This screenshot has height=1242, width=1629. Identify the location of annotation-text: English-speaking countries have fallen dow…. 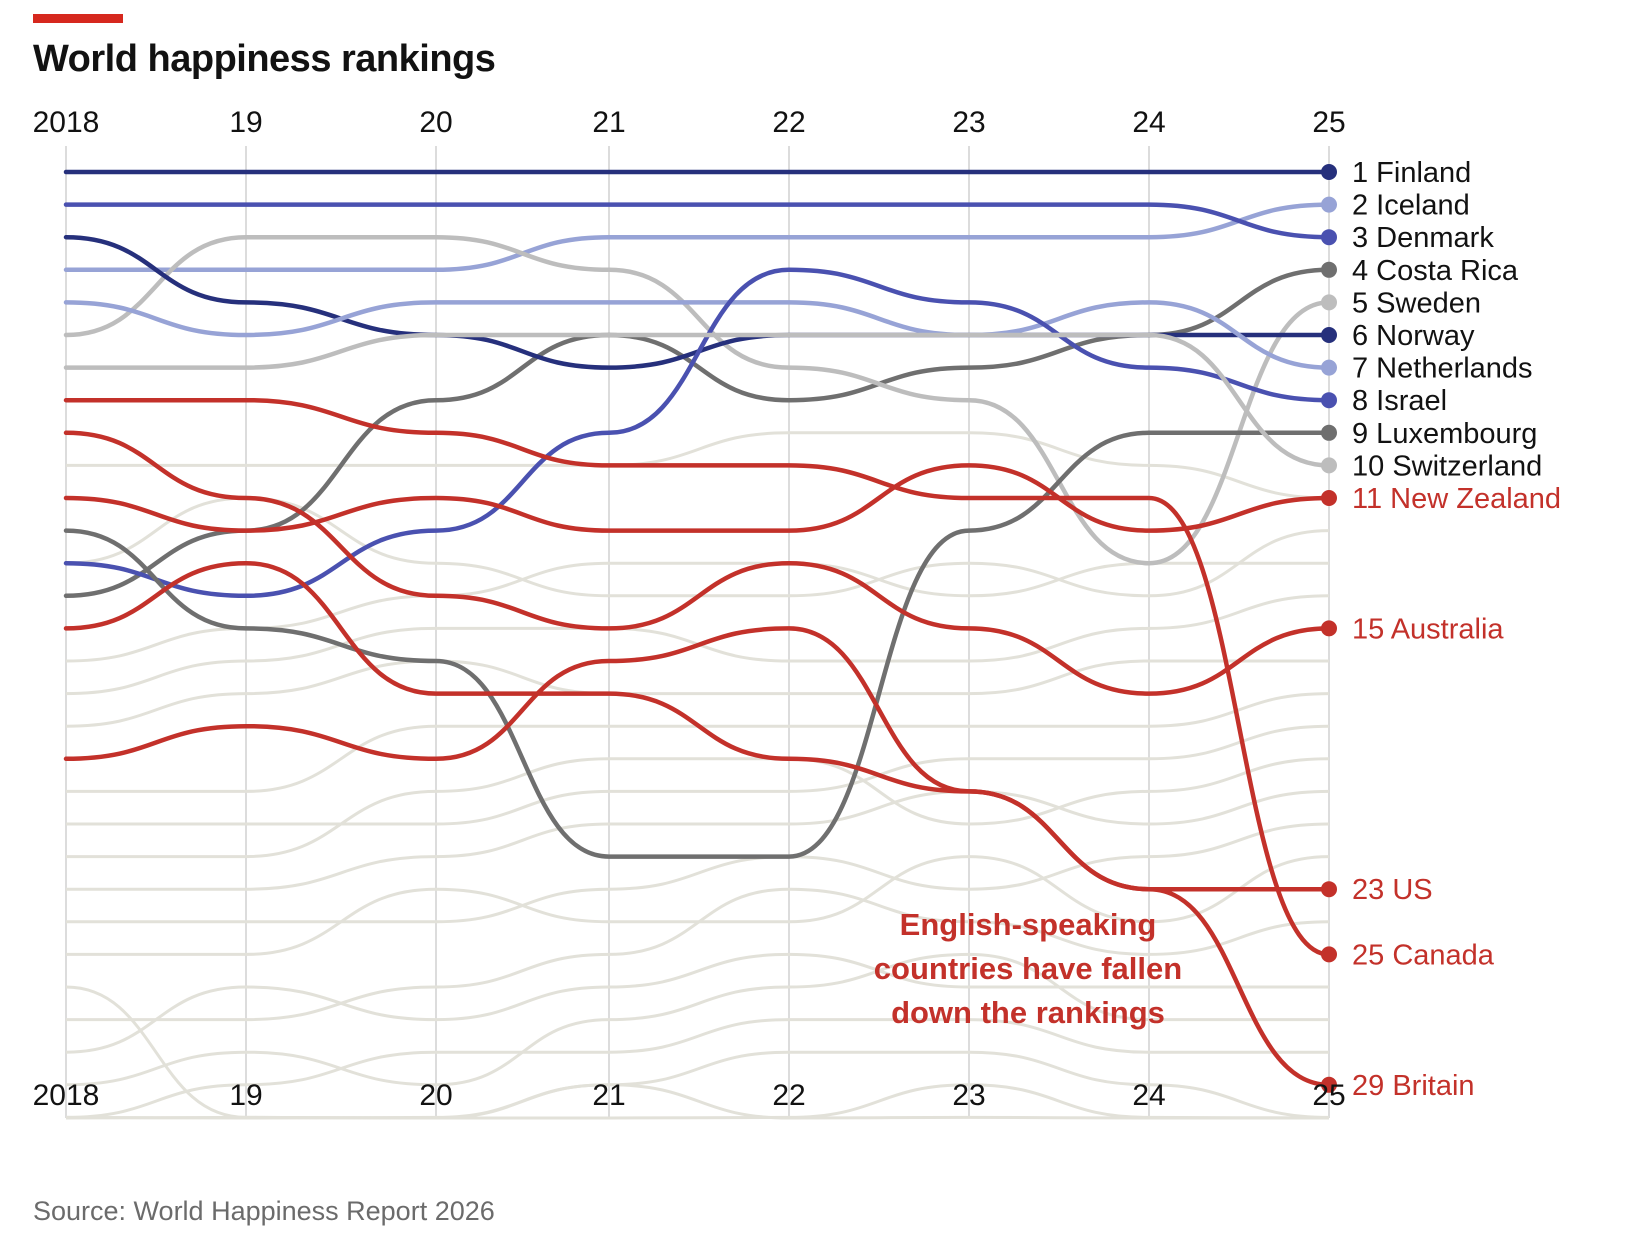
(1028, 968).